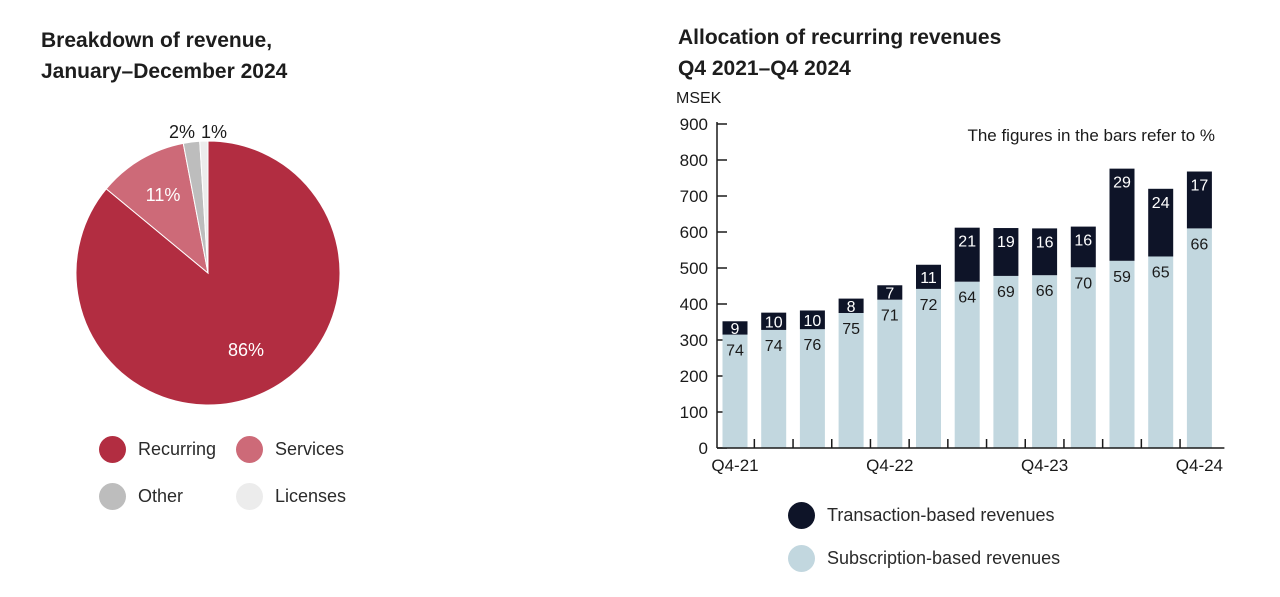 The image size is (1280, 597). I want to click on bar-label-transaction: 11, so click(928, 278).